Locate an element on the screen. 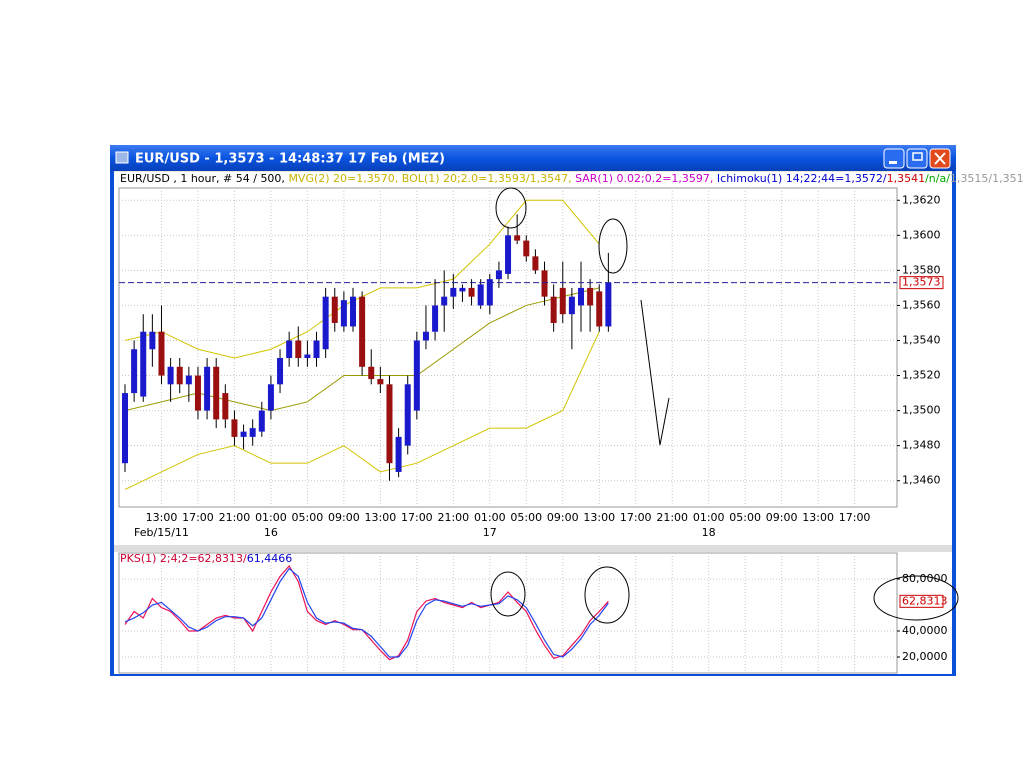  legend-segment: Ichimoku(1) 14;22;44=1,3572/ is located at coordinates (802, 178).